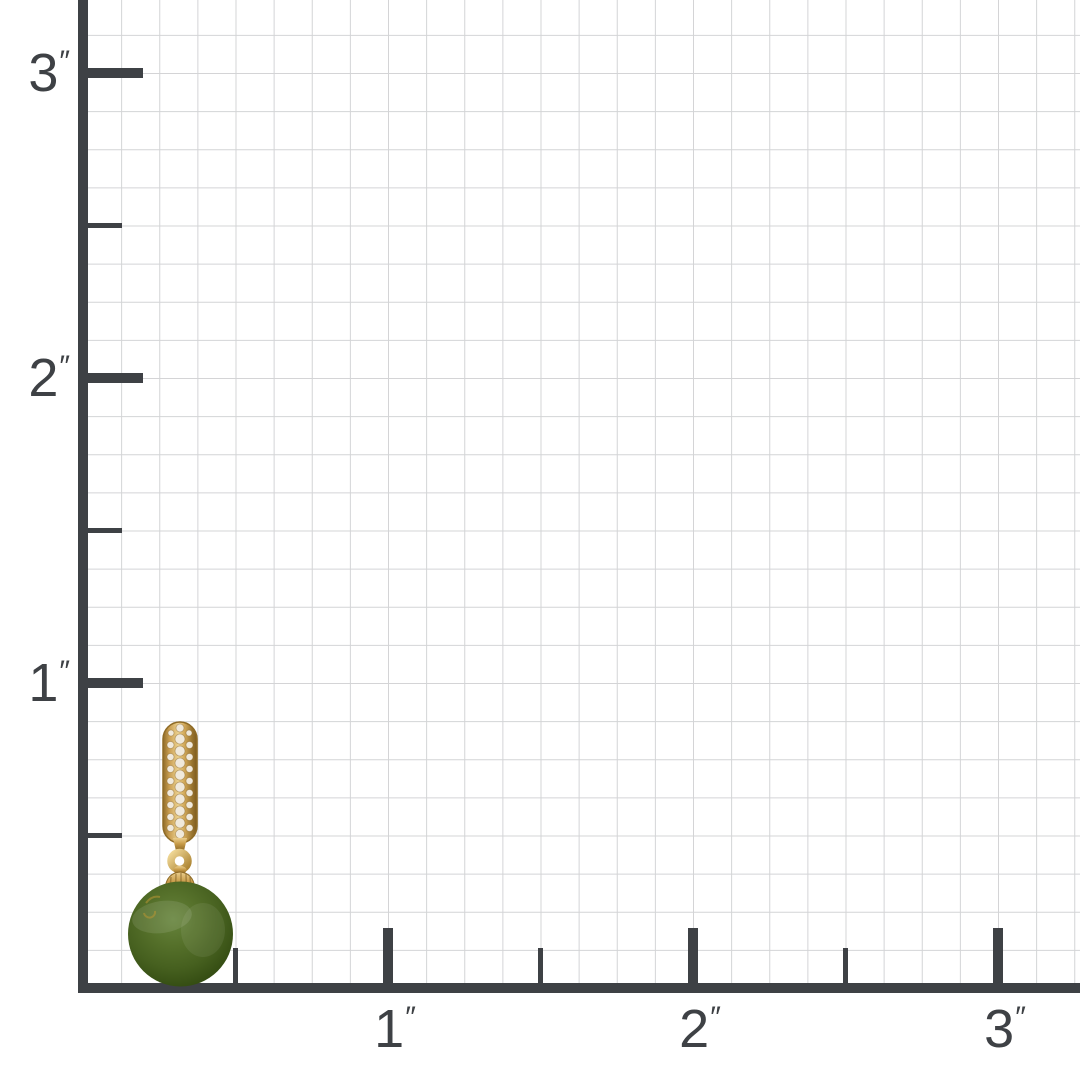 The image size is (1080, 1080). I want to click on x-major-tick-1in, so click(388, 955).